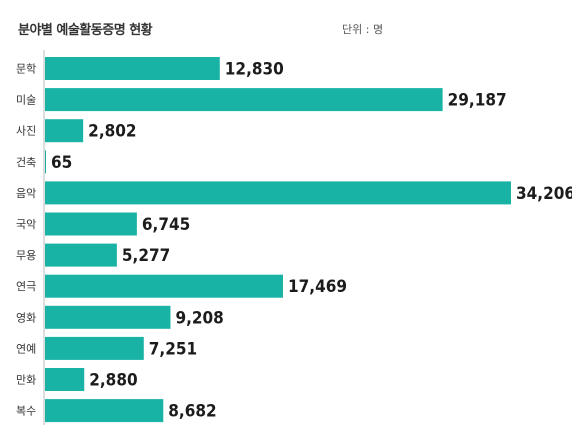 The image size is (572, 428). Describe the element at coordinates (26, 255) in the screenshot. I see `category-label: 무용` at that location.